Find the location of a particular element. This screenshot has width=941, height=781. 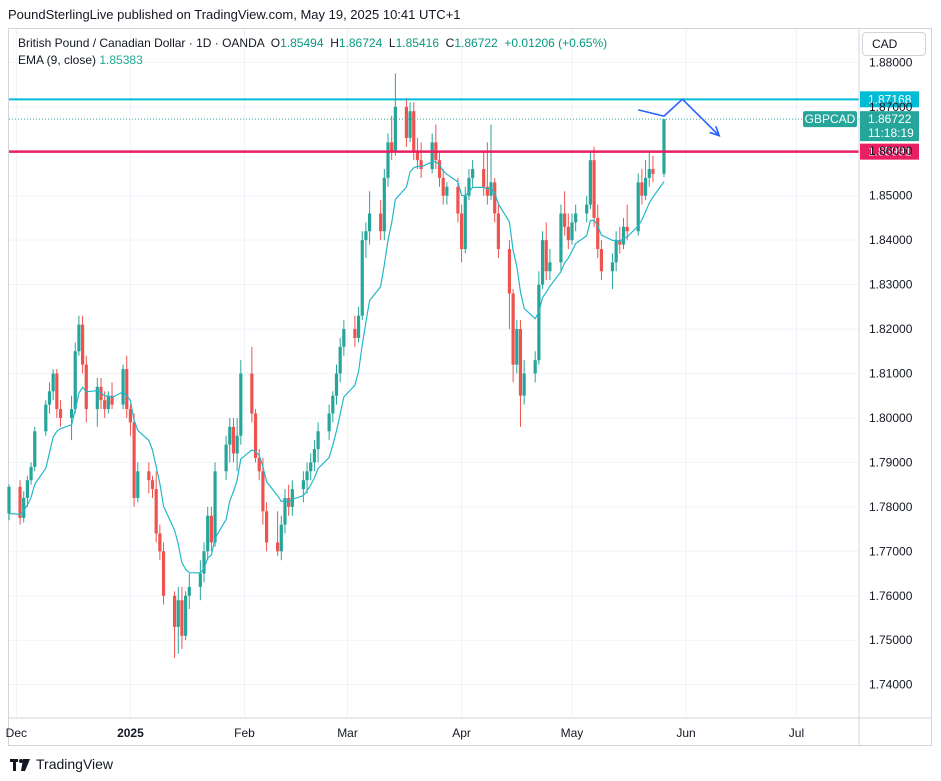

support-tag is located at coordinates (889, 151).